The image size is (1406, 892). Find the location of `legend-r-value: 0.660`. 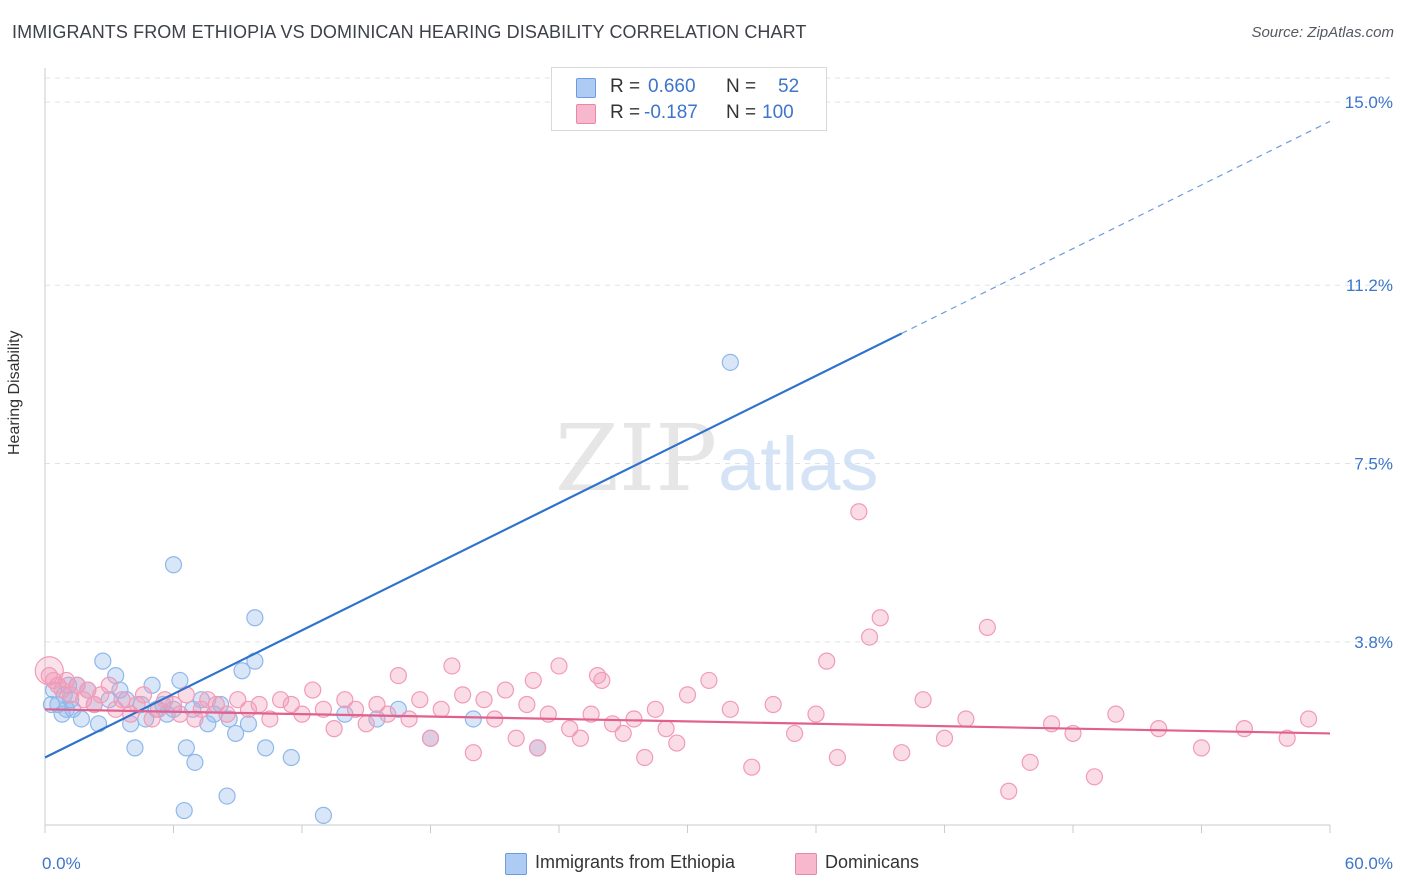

legend-r-value: 0.660 is located at coordinates (672, 86).